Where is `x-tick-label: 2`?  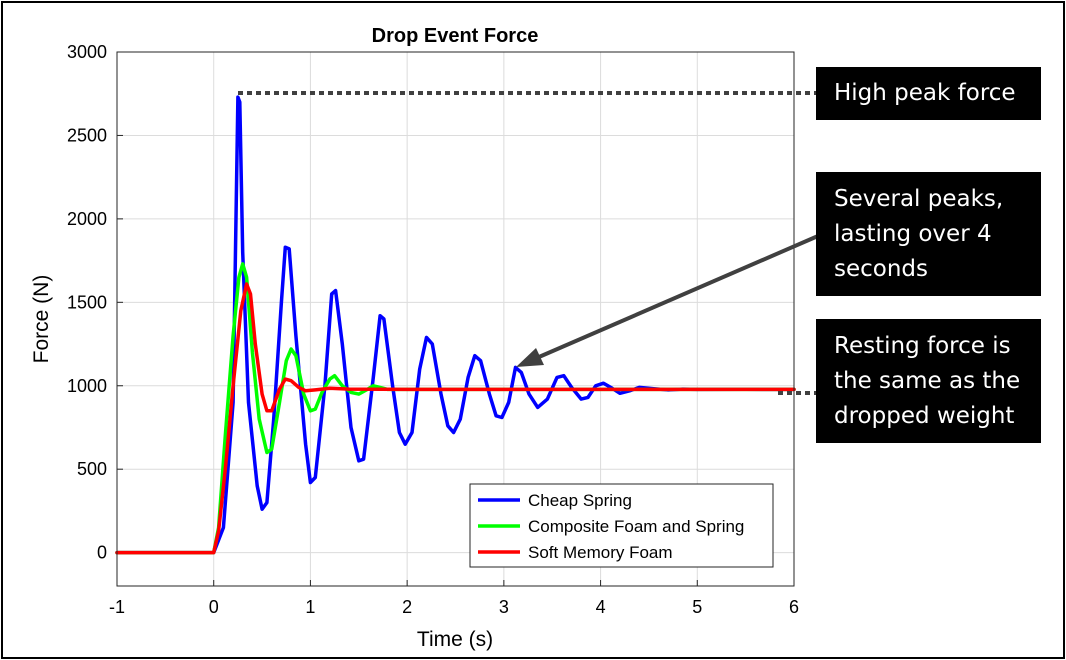 x-tick-label: 2 is located at coordinates (407, 607).